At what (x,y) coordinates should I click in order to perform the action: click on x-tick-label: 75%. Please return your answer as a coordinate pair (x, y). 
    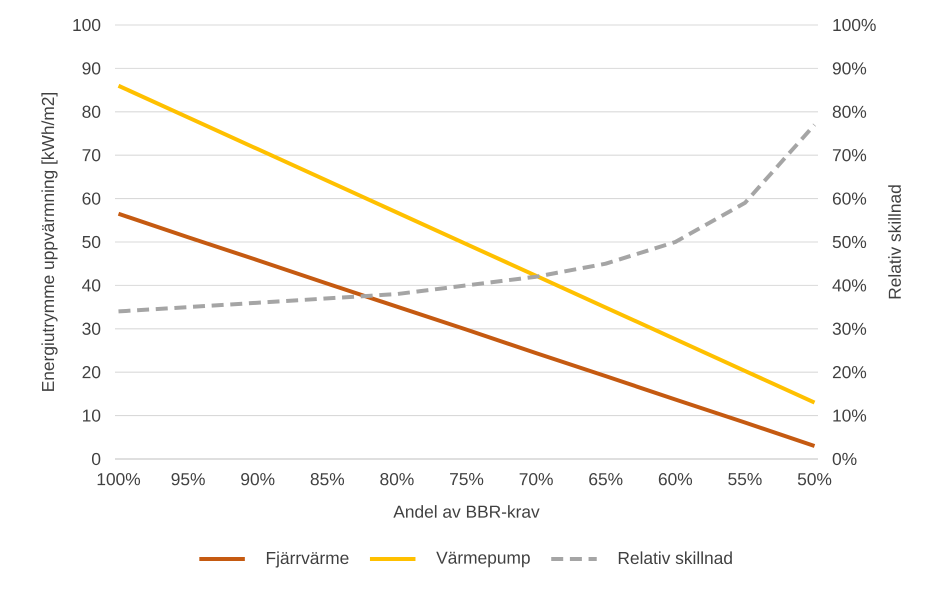
    Looking at the image, I should click on (467, 479).